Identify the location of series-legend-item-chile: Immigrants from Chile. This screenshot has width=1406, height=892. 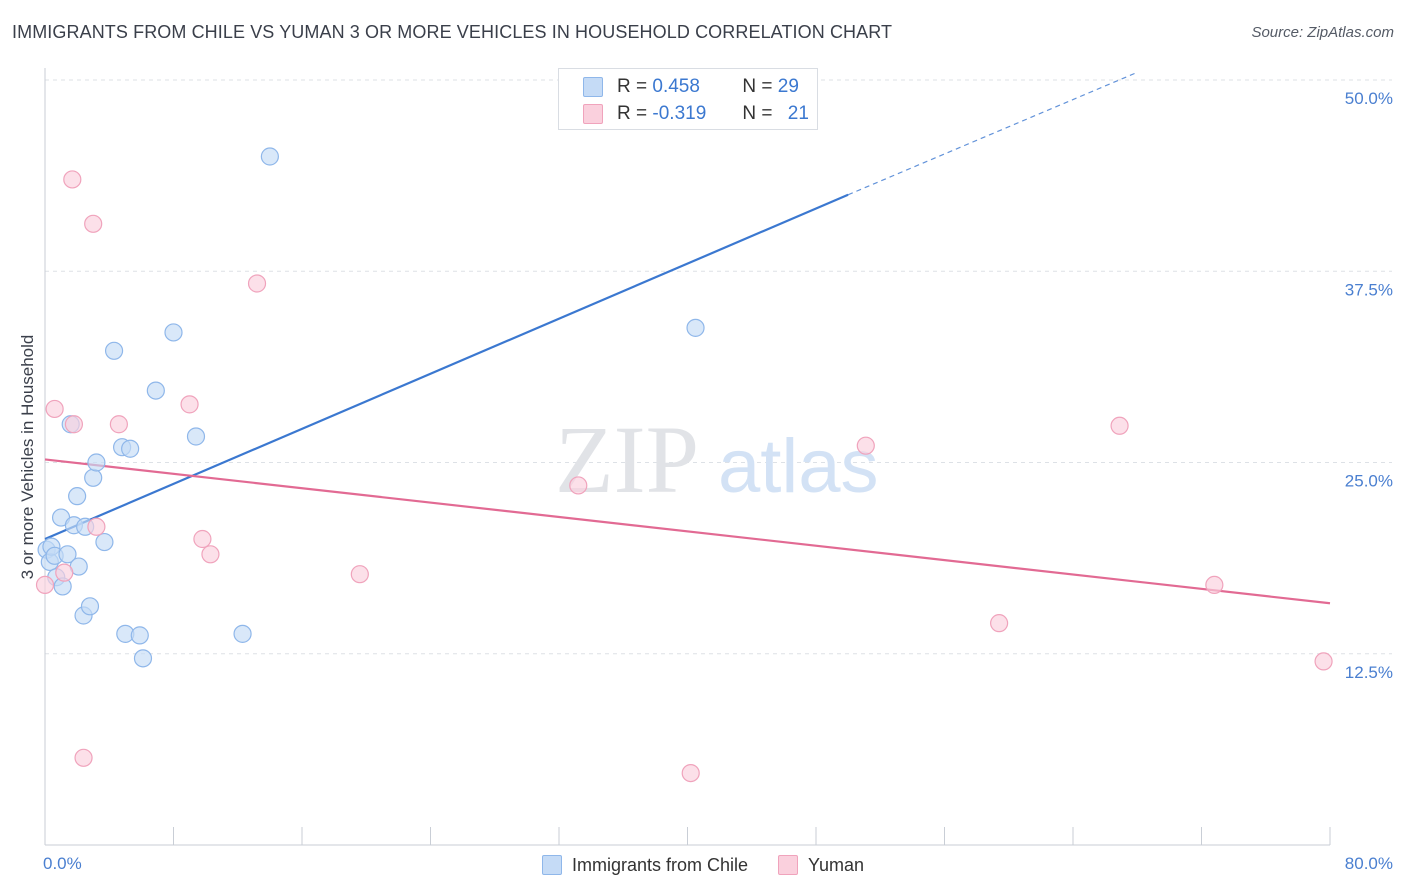
(644, 865).